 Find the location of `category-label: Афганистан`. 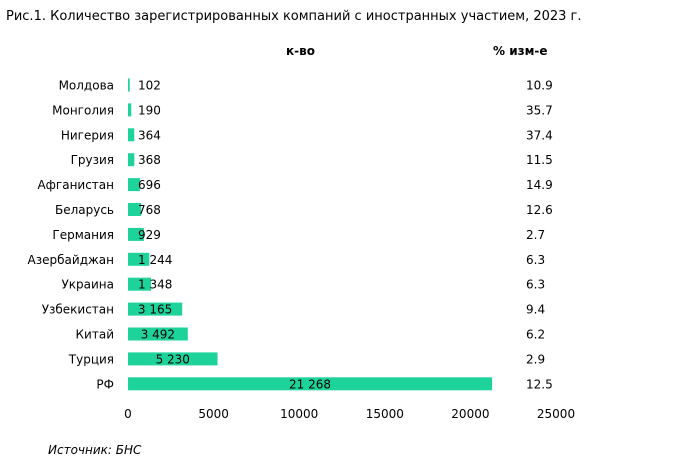

category-label: Афганистан is located at coordinates (75, 185).